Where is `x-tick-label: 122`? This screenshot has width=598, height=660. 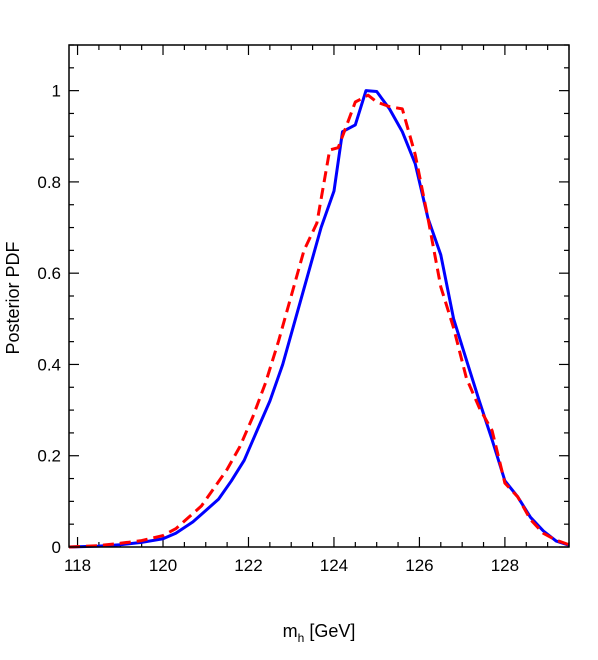
x-tick-label: 122 is located at coordinates (248, 565).